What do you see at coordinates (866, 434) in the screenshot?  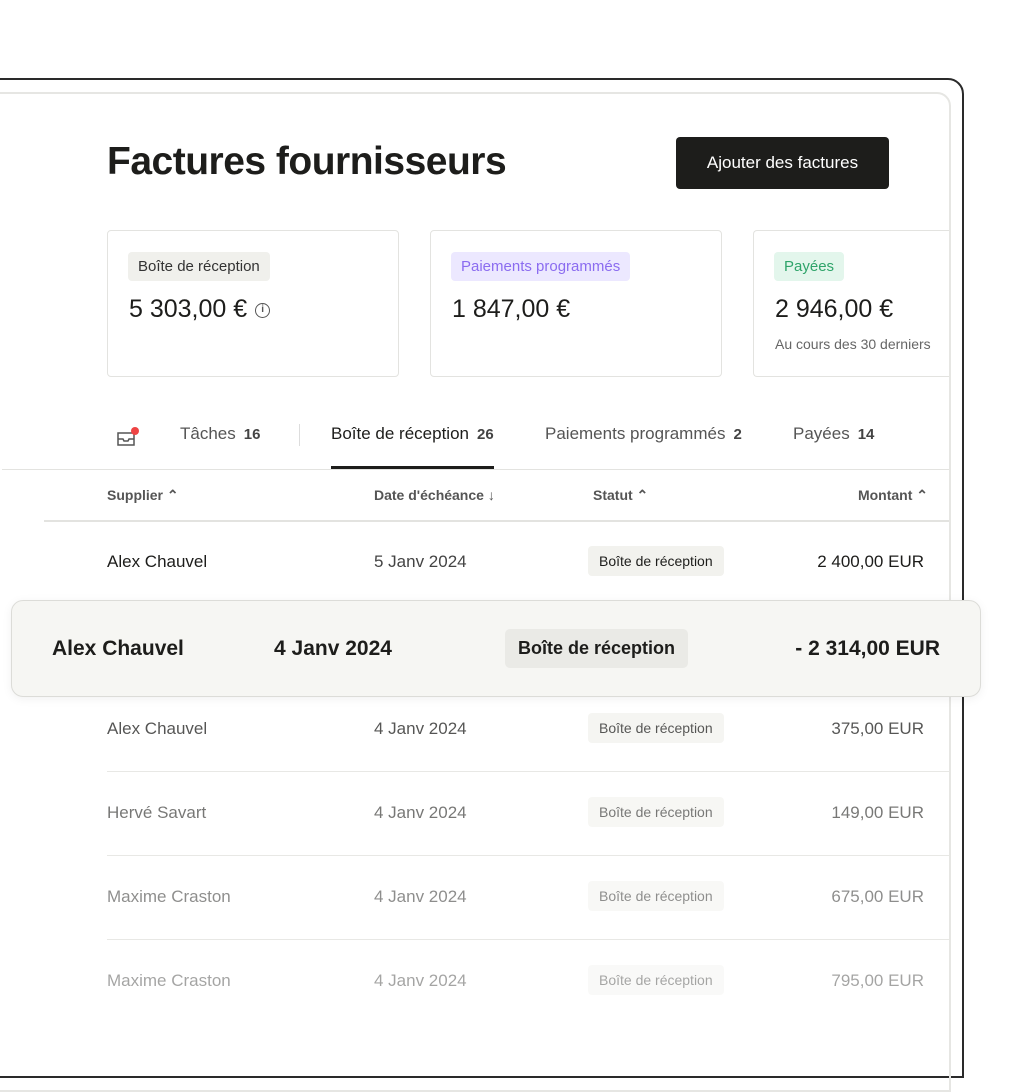 I see `tab-count: 14` at bounding box center [866, 434].